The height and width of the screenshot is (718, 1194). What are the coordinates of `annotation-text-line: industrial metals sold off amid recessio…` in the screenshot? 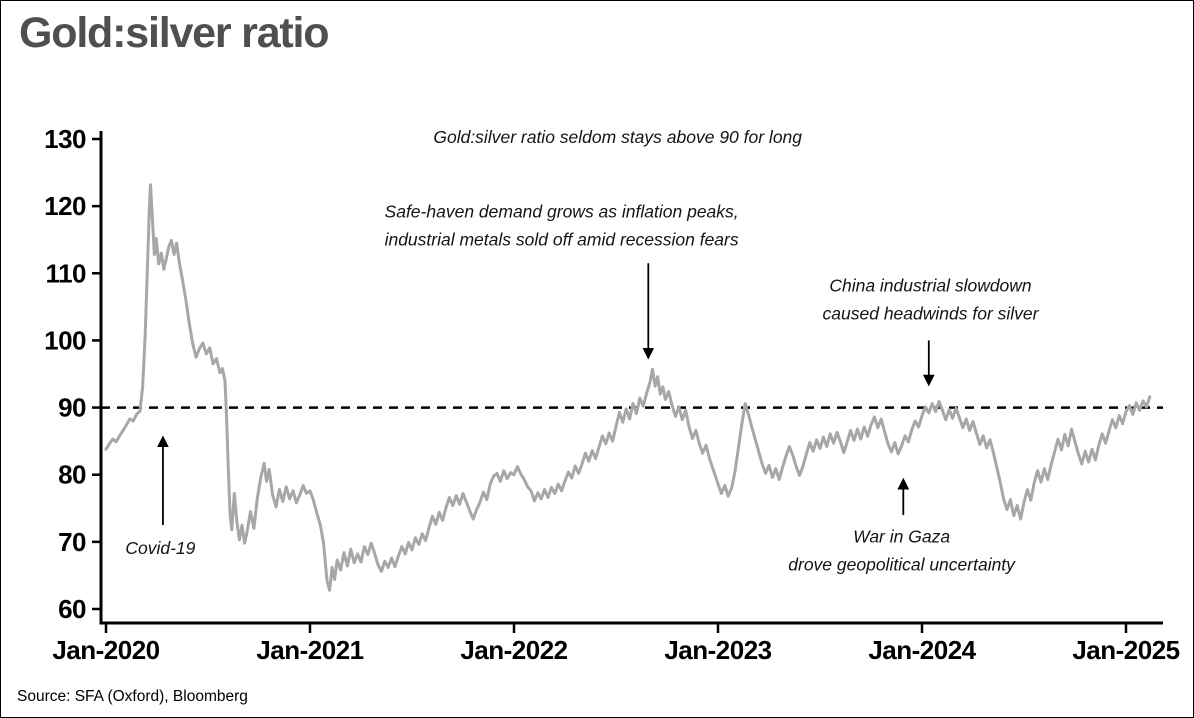 It's located at (561, 239).